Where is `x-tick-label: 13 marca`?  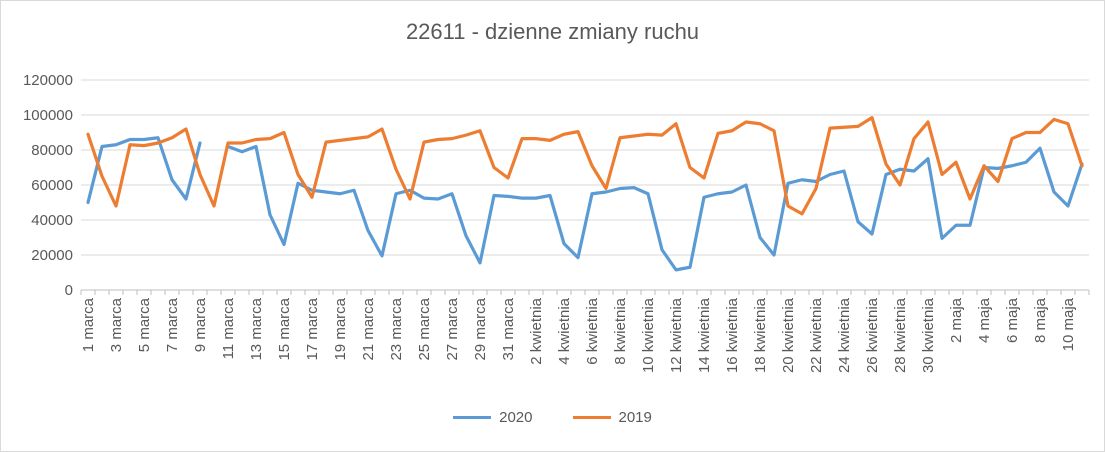 x-tick-label: 13 marca is located at coordinates (256, 328).